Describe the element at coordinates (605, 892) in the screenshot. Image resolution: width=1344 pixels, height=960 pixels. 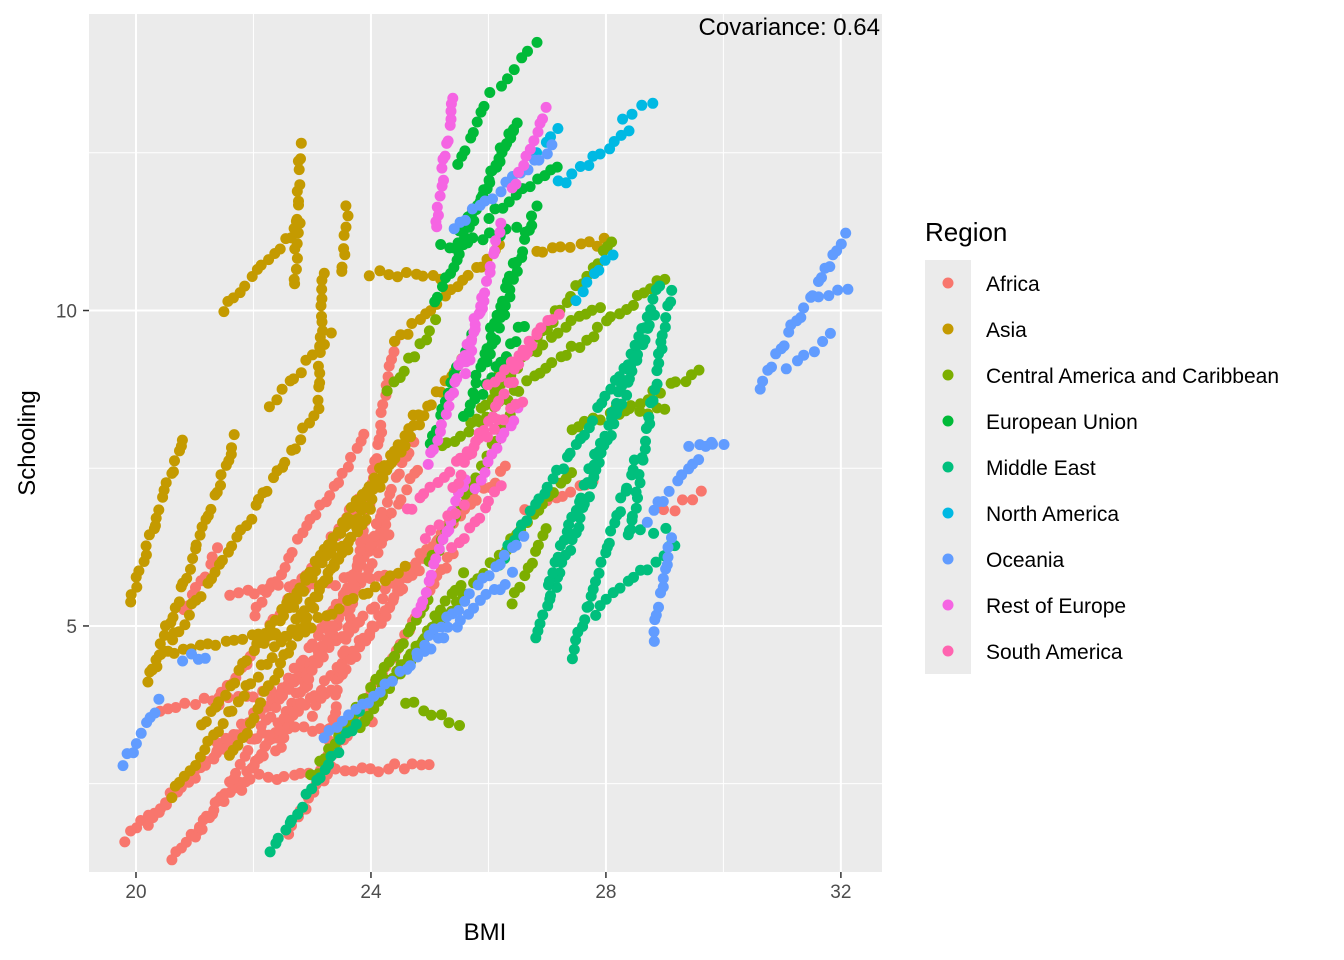
I see `x-tick-label: 28` at that location.